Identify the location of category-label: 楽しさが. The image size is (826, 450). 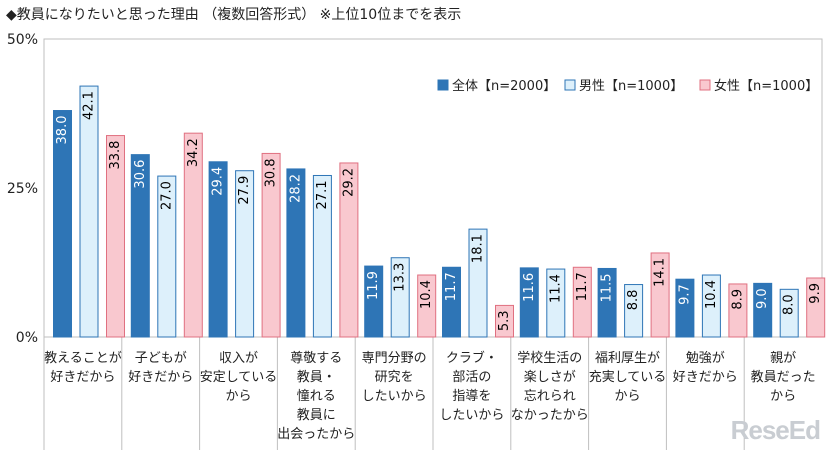
(550, 377).